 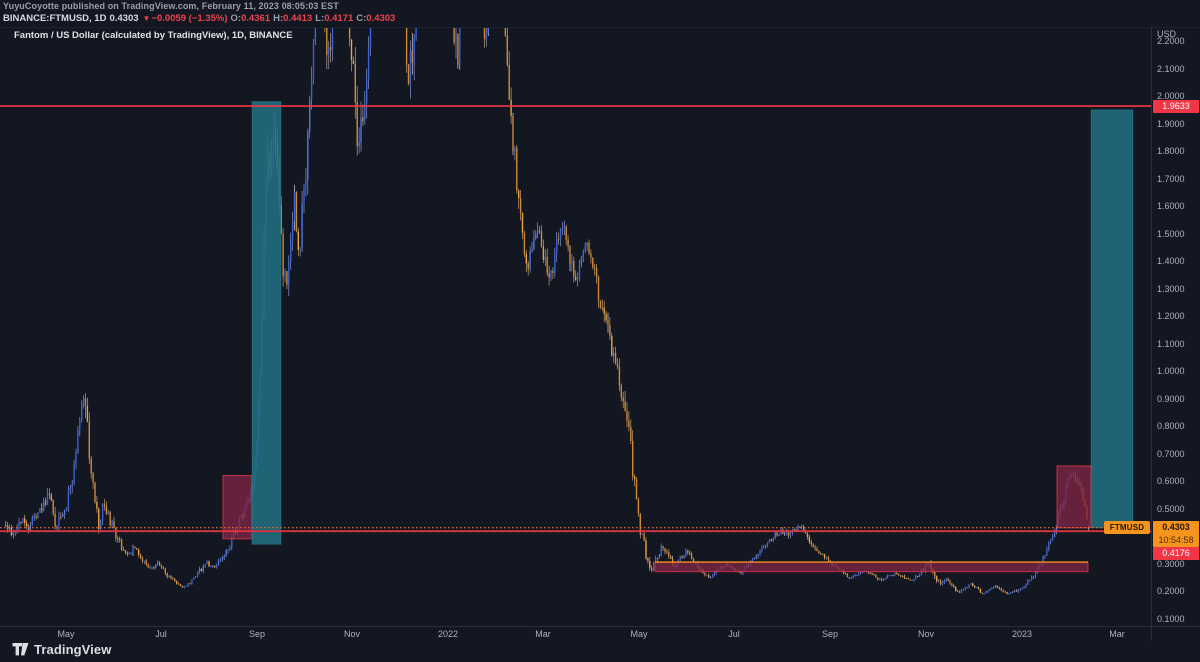 I want to click on low-label: L:, so click(x=320, y=18).